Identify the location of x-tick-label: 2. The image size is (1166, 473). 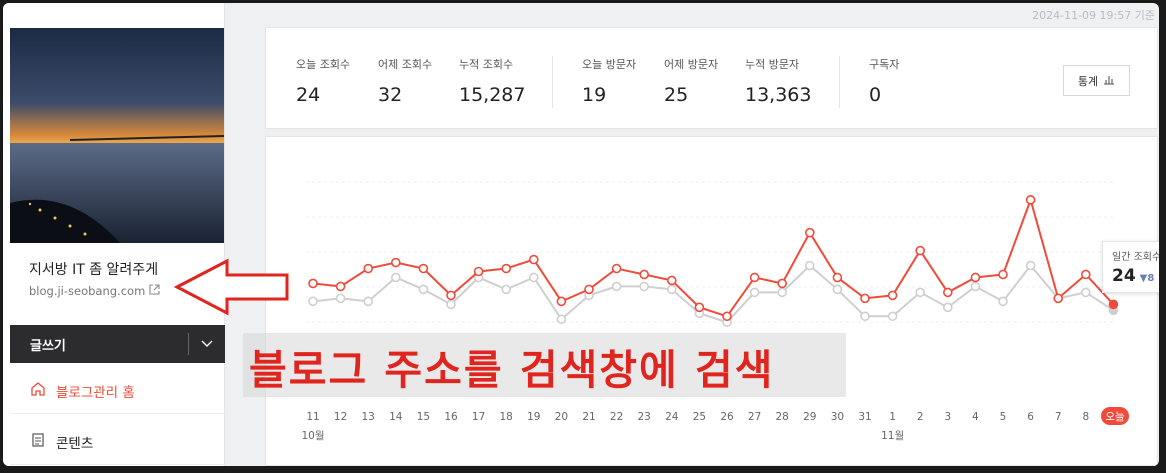
(920, 417).